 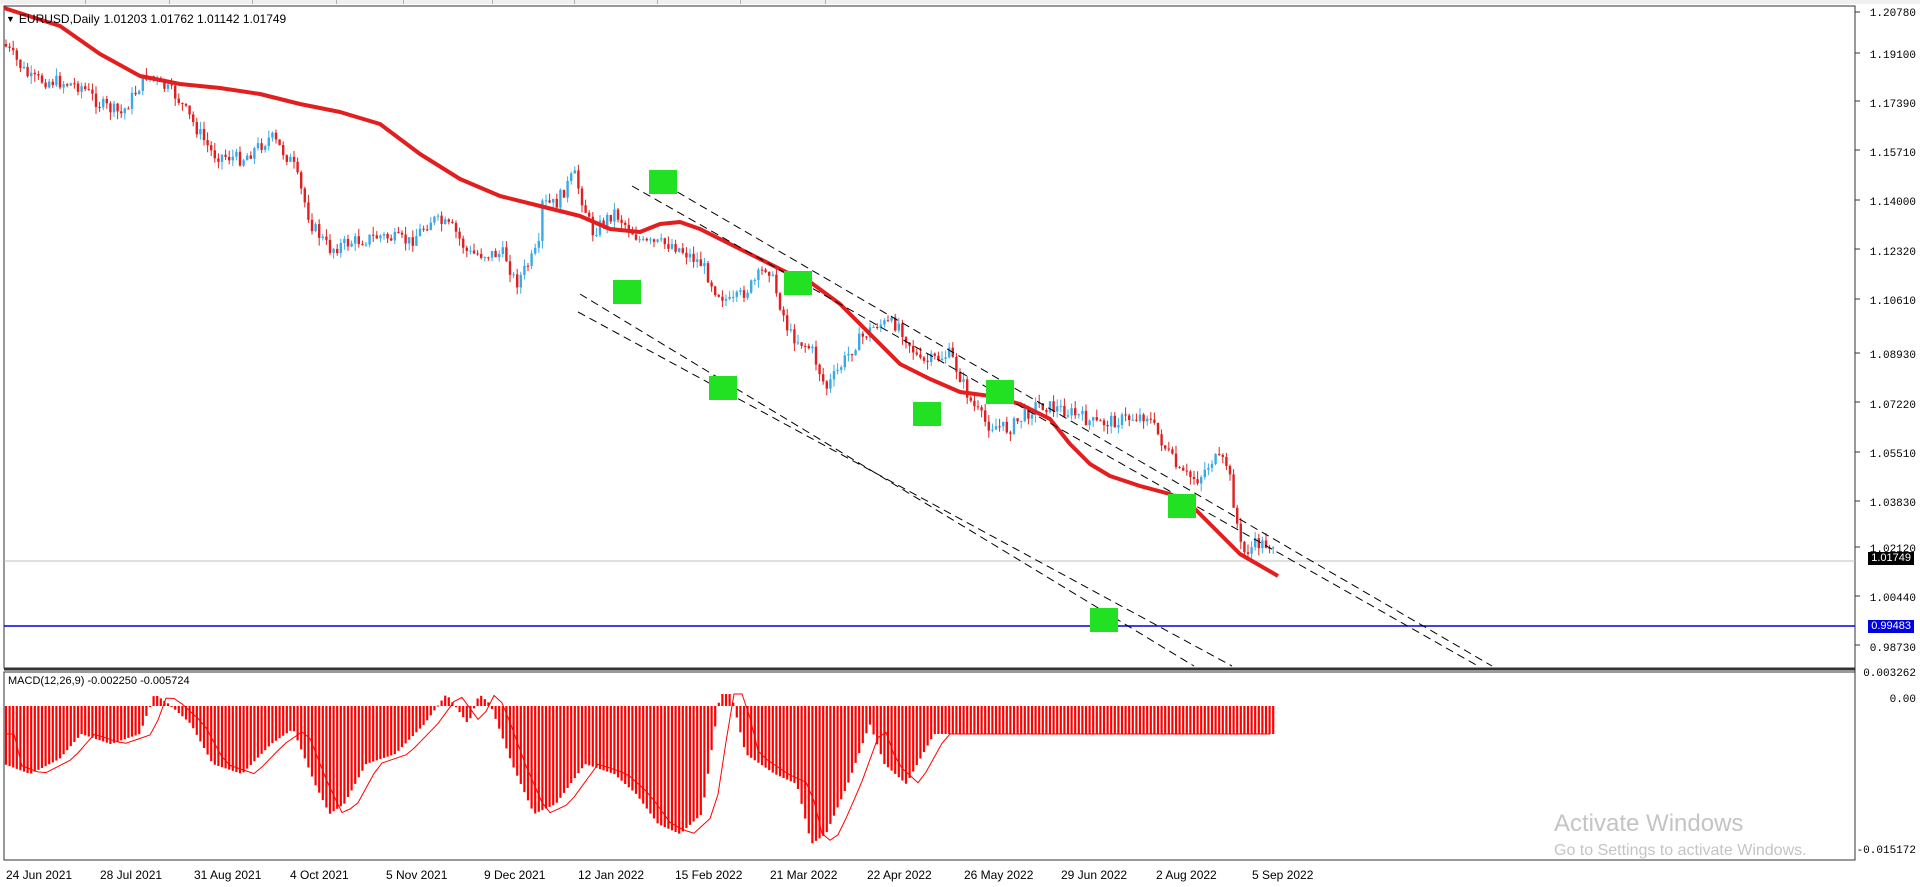 What do you see at coordinates (639, 769) in the screenshot?
I see `macd-histogram` at bounding box center [639, 769].